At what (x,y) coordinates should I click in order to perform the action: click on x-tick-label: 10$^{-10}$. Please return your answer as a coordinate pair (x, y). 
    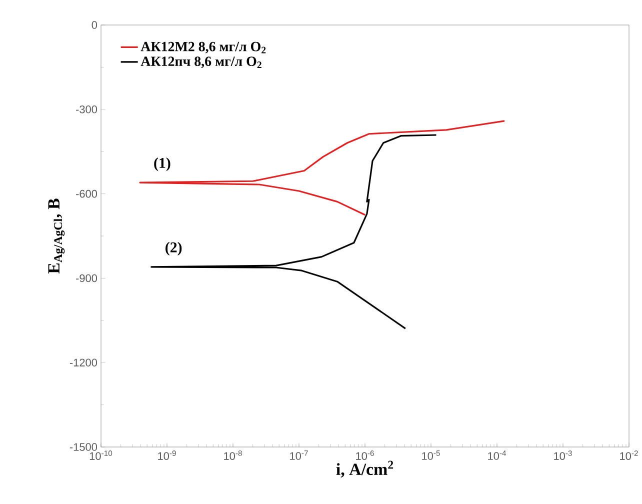
    Looking at the image, I should click on (101, 455).